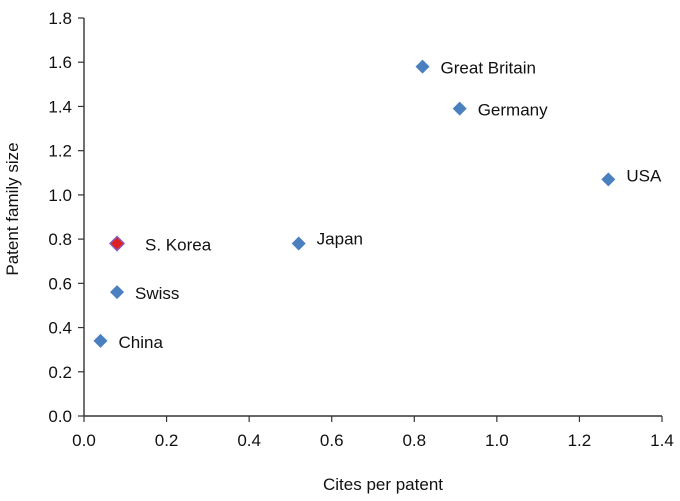 The image size is (680, 501). I want to click on y-tick-label: 1.2, so click(60, 151).